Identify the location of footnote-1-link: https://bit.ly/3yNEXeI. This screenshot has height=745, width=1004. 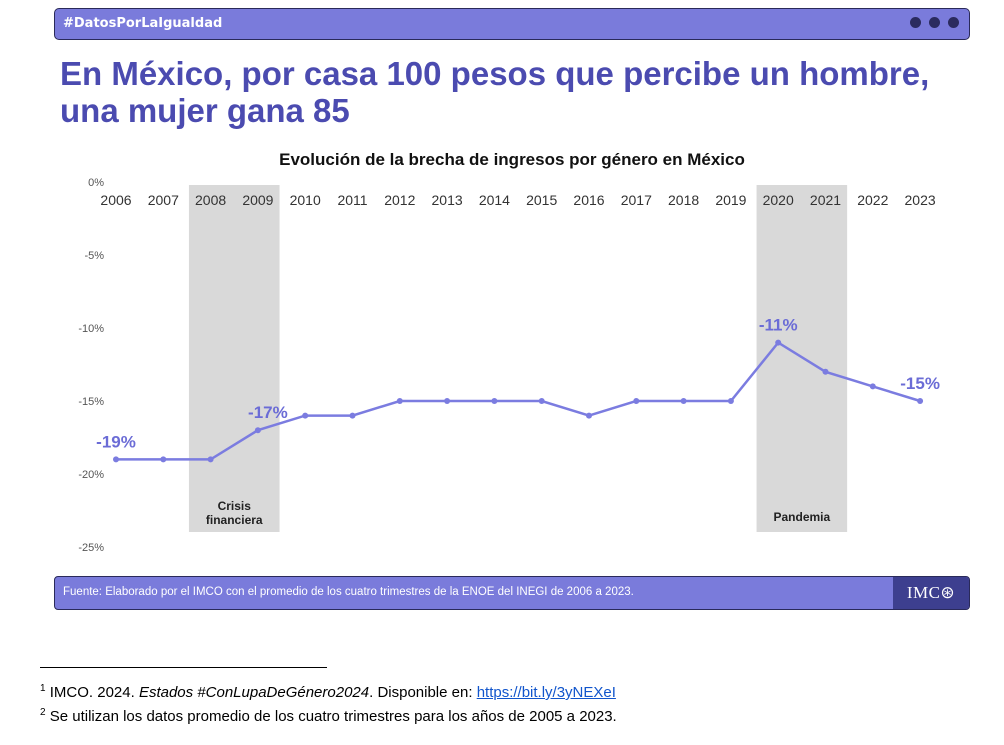
(546, 692).